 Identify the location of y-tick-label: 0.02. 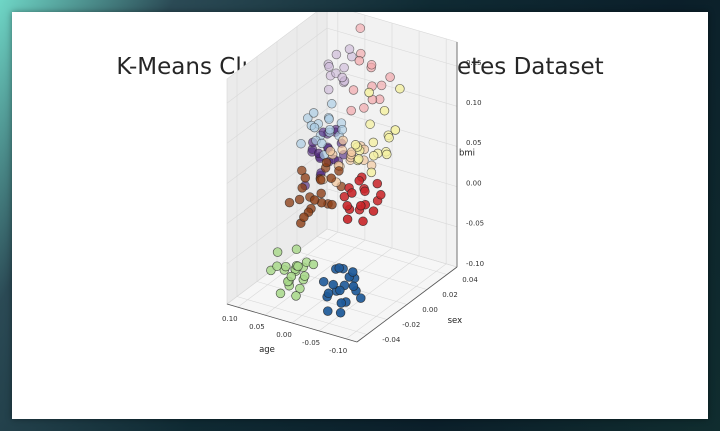
(450, 295).